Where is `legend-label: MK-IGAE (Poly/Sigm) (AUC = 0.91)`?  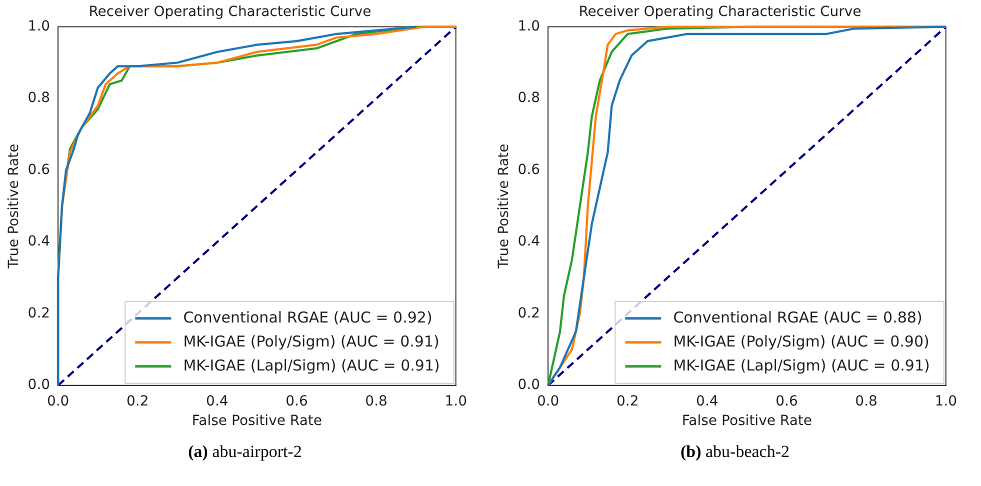
legend-label: MK-IGAE (Poly/Sigm) (AUC = 0.91) is located at coordinates (311, 341).